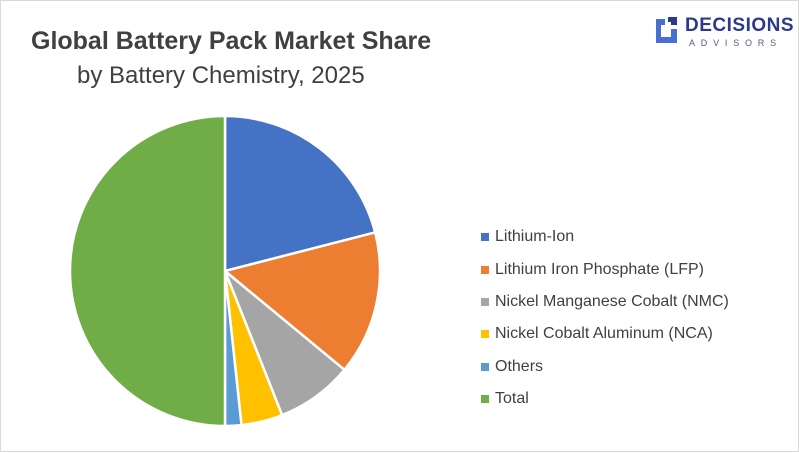  I want to click on chart-title: Global Battery Pack Market Share, so click(231, 41).